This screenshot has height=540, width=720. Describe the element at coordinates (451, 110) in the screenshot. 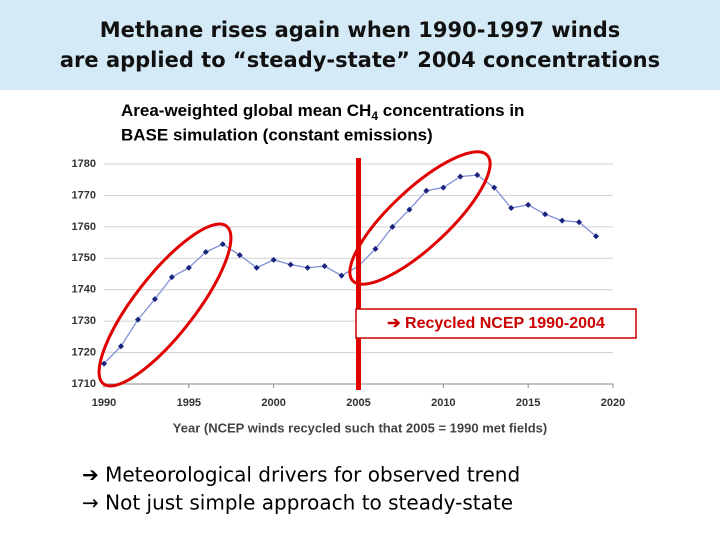

I see `subtitle-part: concentrations in` at that location.